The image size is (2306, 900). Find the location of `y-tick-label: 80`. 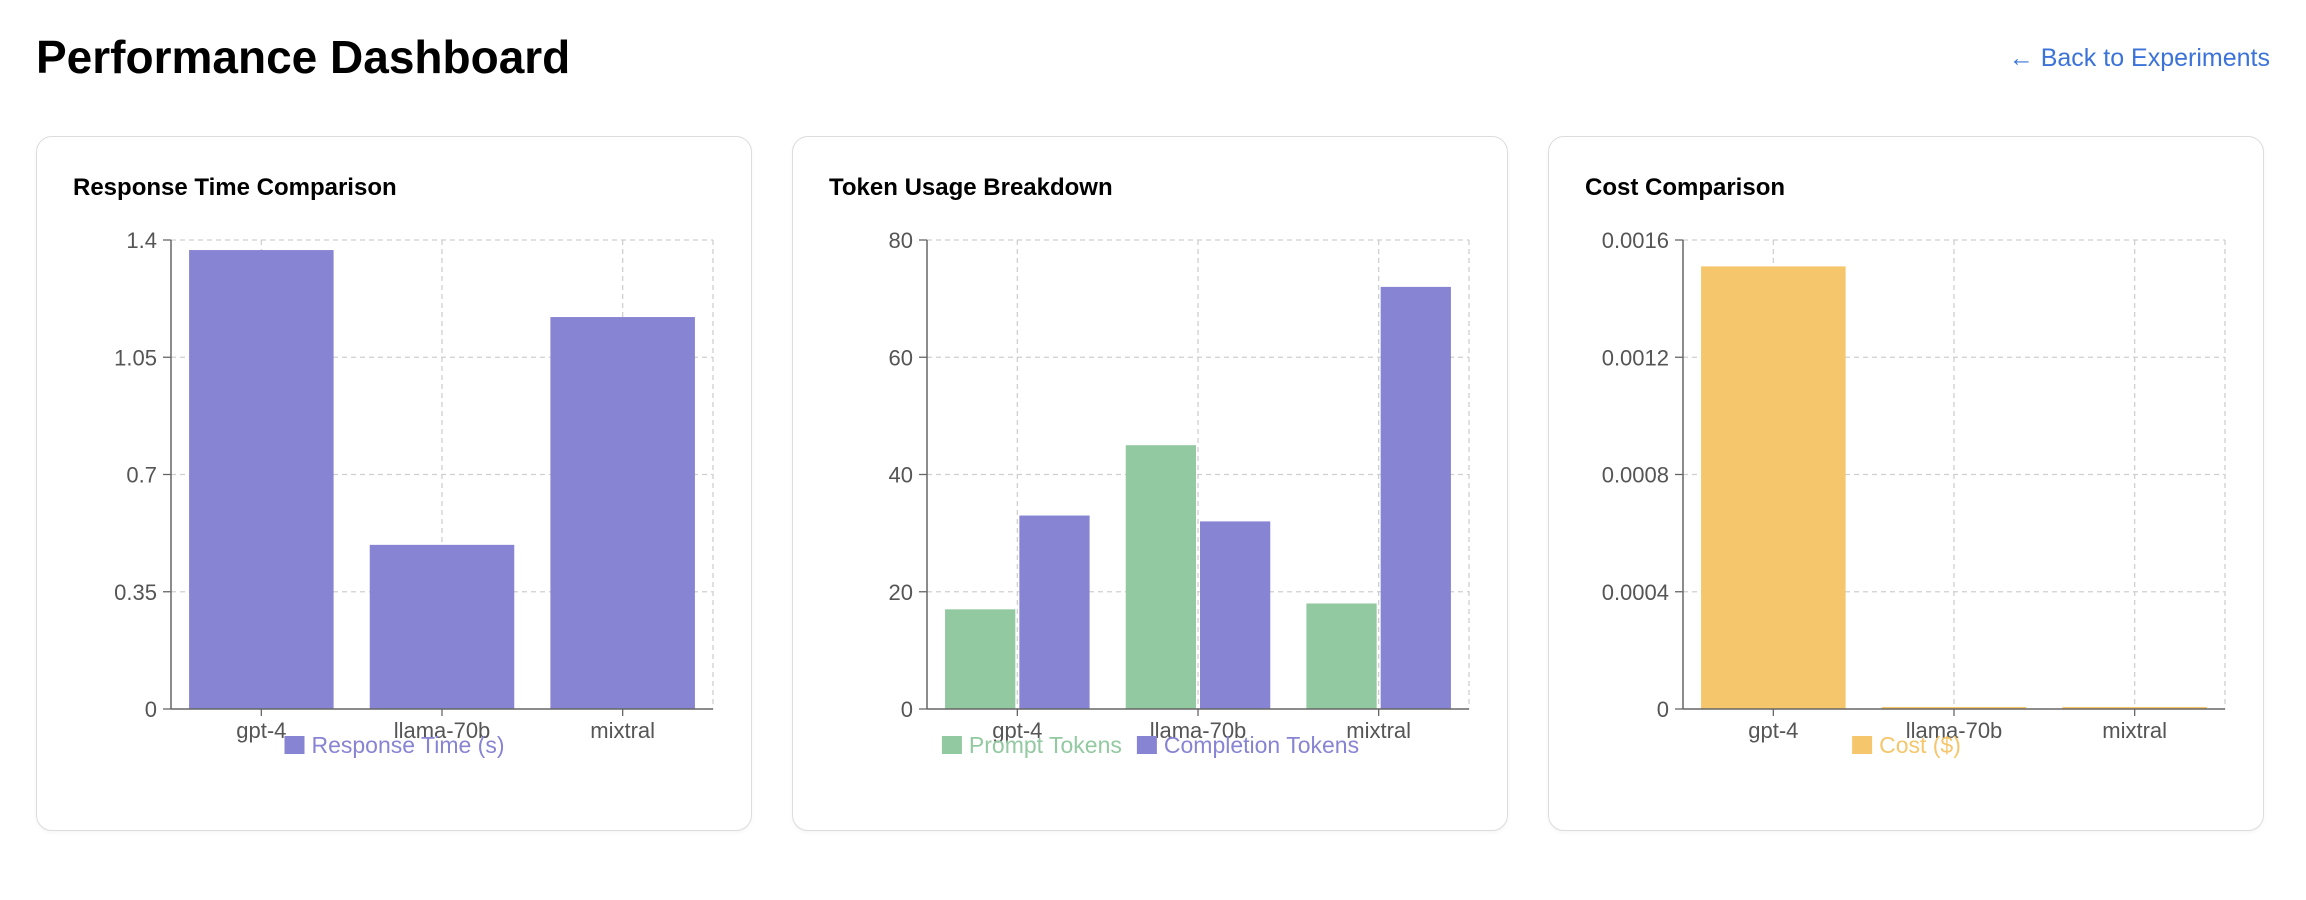

y-tick-label: 80 is located at coordinates (901, 240).